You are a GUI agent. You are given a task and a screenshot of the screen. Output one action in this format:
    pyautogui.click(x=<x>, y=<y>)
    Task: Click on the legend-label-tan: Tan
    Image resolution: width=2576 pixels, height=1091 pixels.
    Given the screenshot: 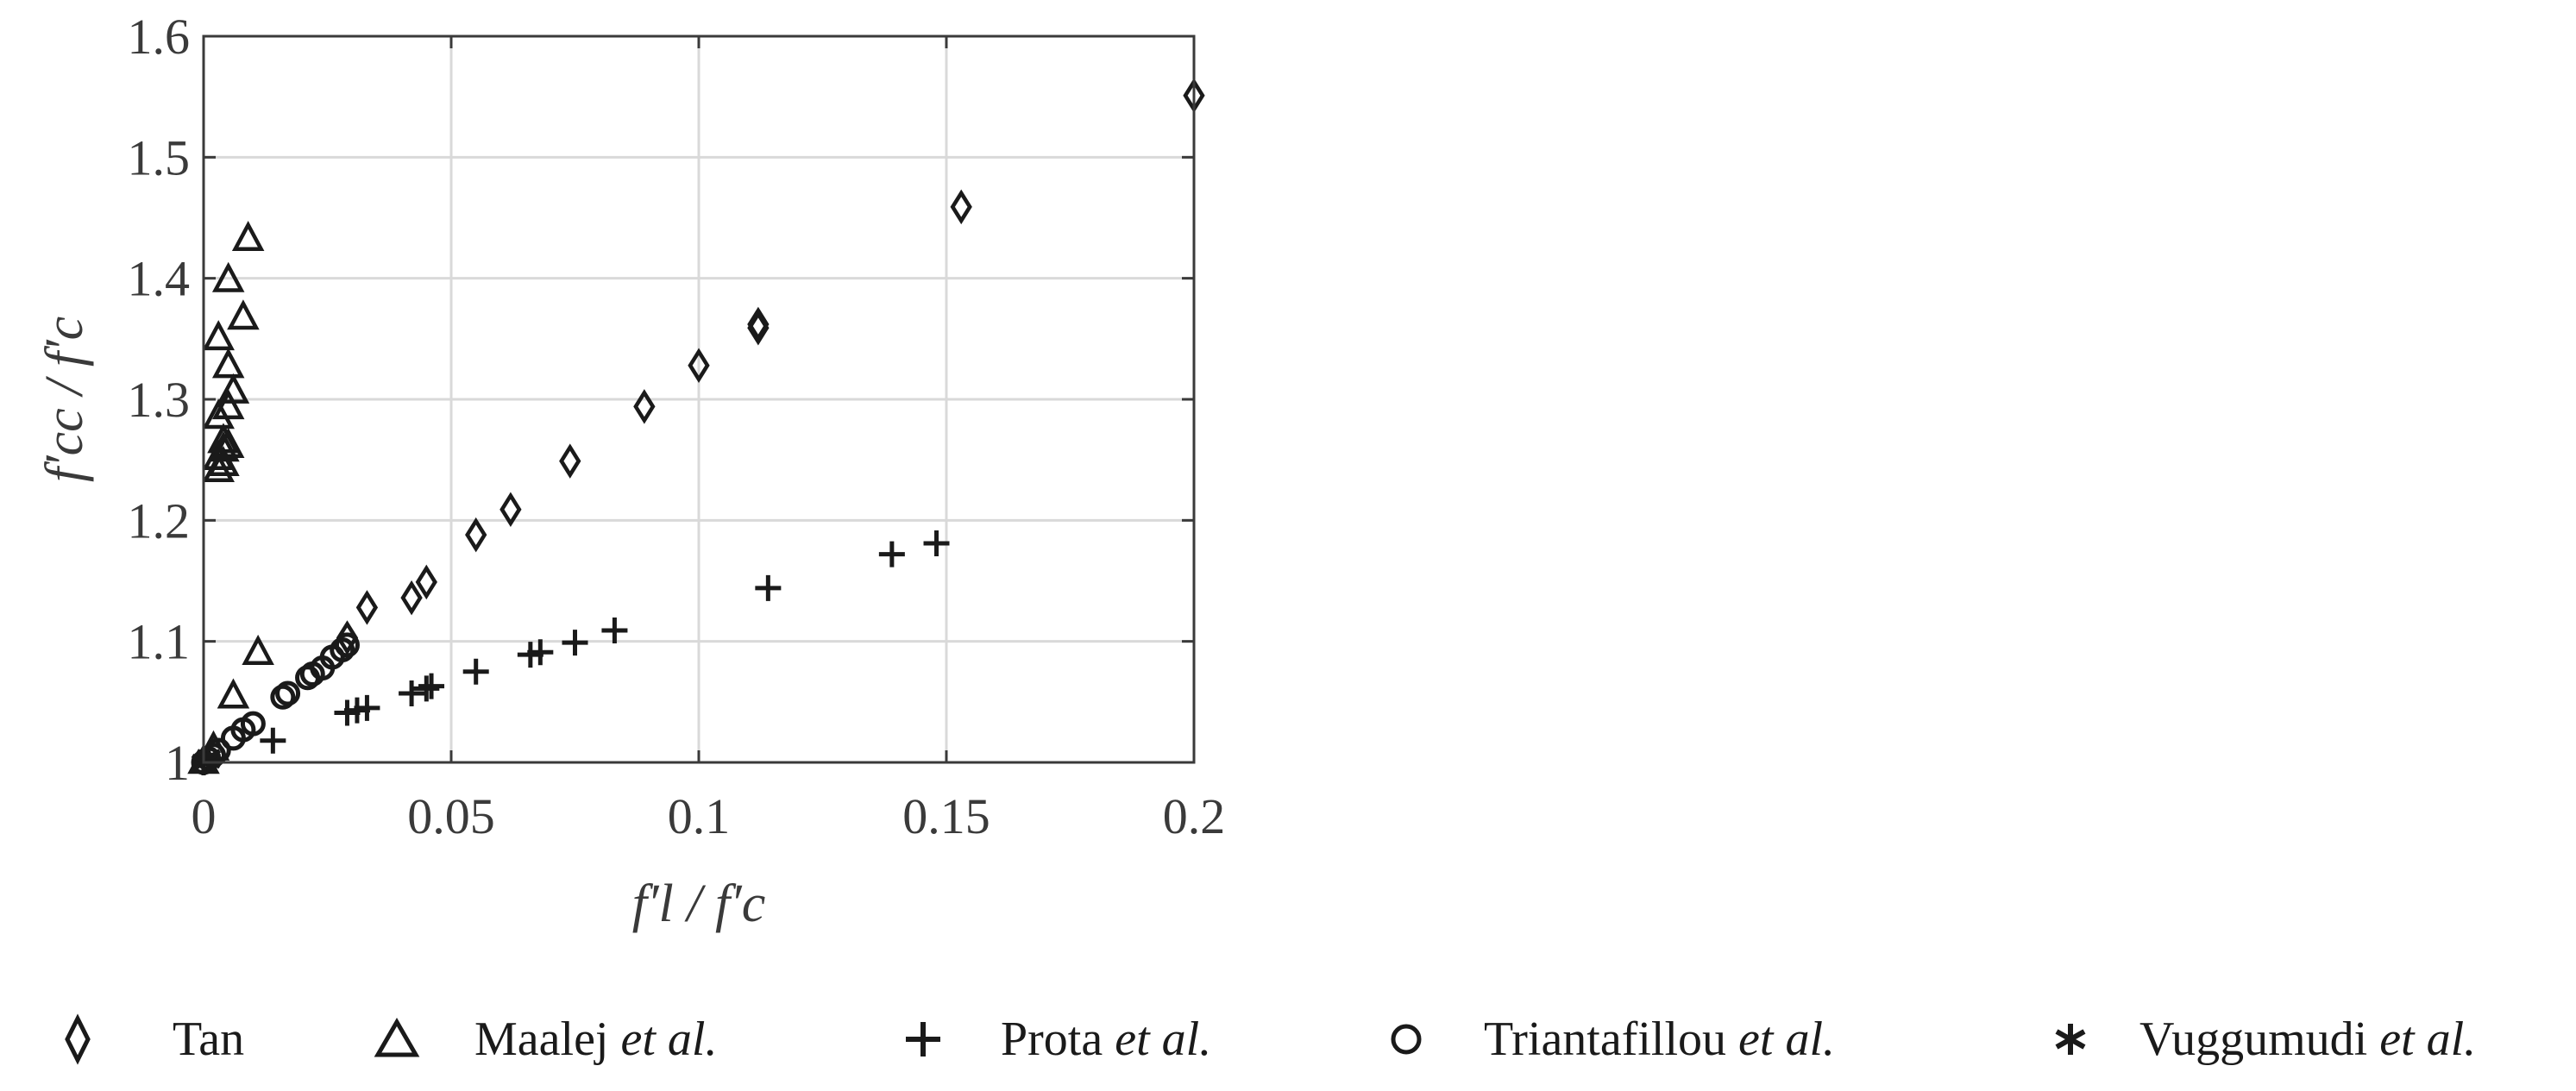 What is the action you would take?
    pyautogui.click(x=209, y=1039)
    